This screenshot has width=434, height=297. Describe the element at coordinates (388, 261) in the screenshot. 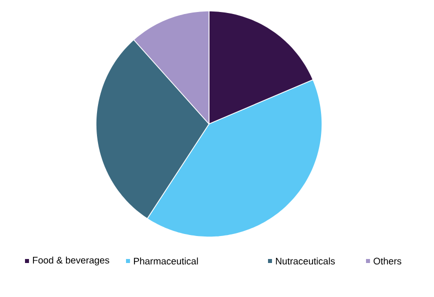

I see `legend-label: Others` at that location.